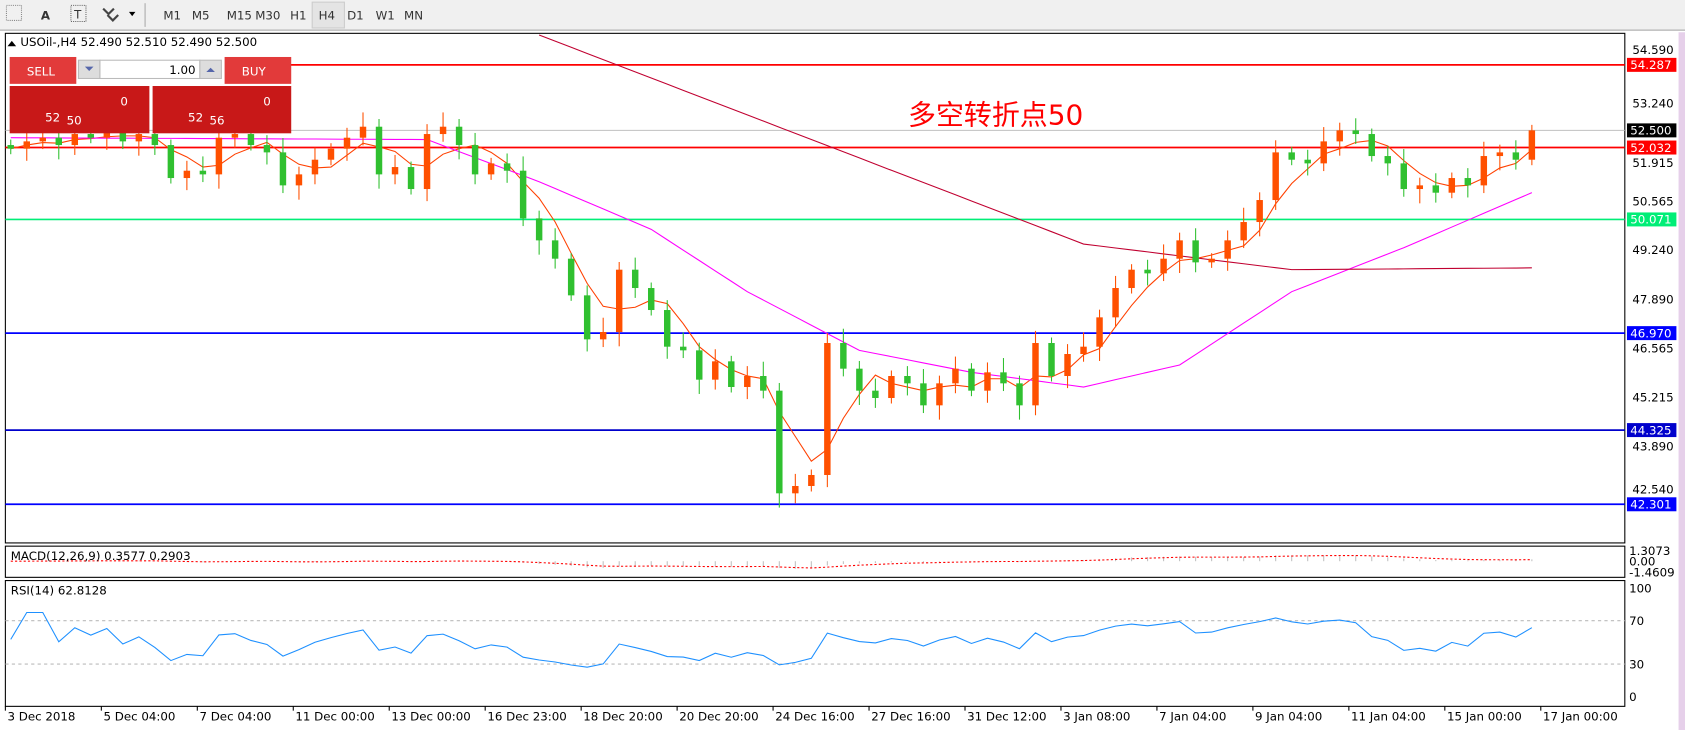  I want to click on price-axis-label: 43.890, so click(1652, 446).